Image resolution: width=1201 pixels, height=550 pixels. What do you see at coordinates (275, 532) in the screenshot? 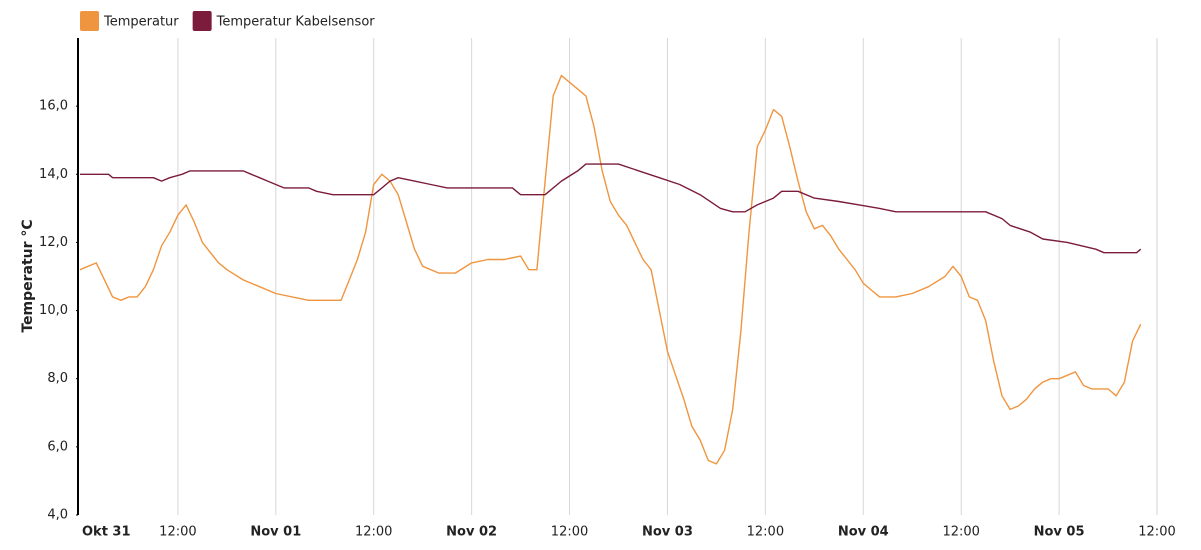
I see `x-tick-label: Nov 01` at bounding box center [275, 532].